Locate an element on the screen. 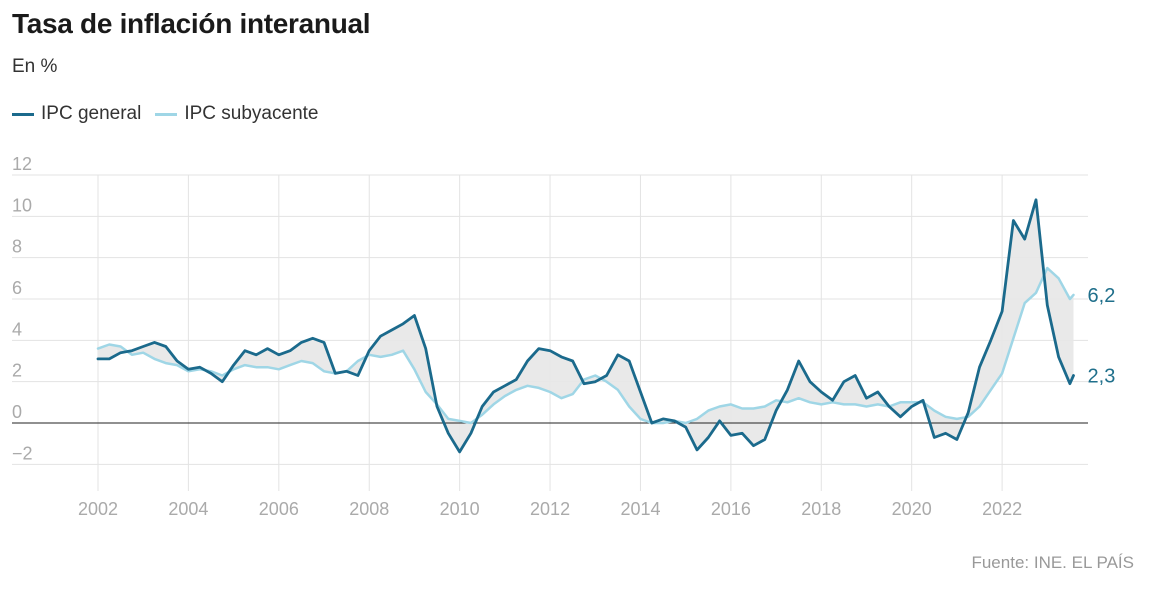 Image resolution: width=1170 pixels, height=597 pixels. legend-swatch-core is located at coordinates (166, 114).